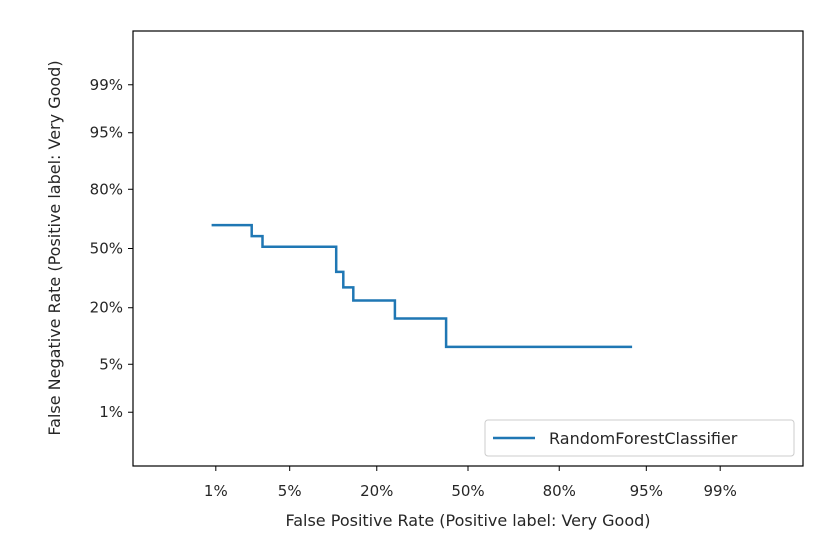 The width and height of the screenshot is (834, 558). I want to click on x-tick-label: 5%, so click(290, 491).